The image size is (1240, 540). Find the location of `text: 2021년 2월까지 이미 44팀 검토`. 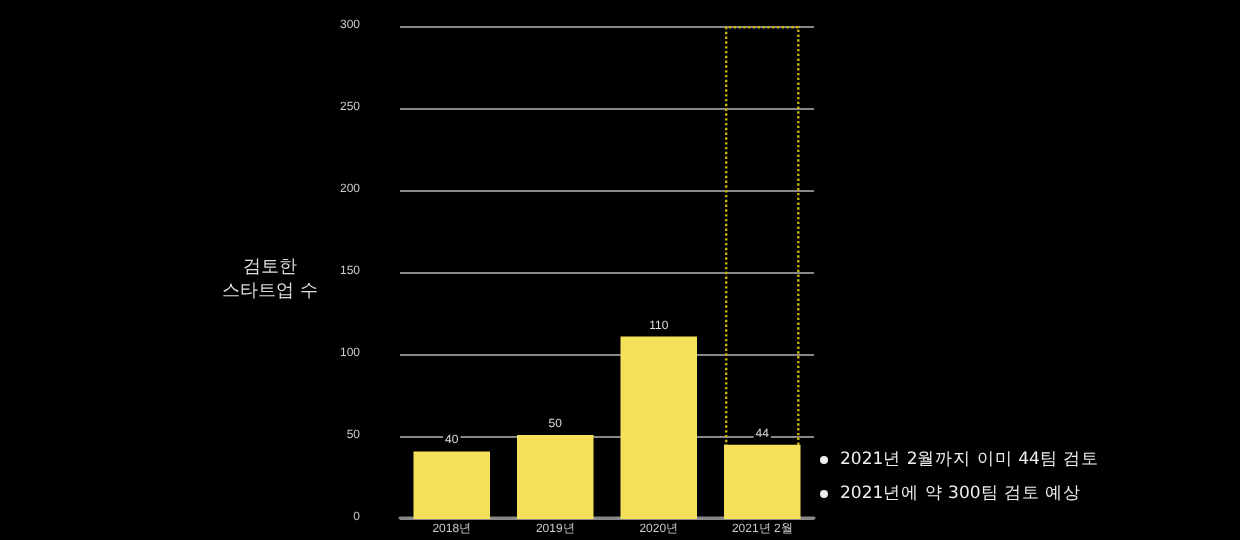

text: 2021년 2월까지 이미 44팀 검토 is located at coordinates (969, 461).